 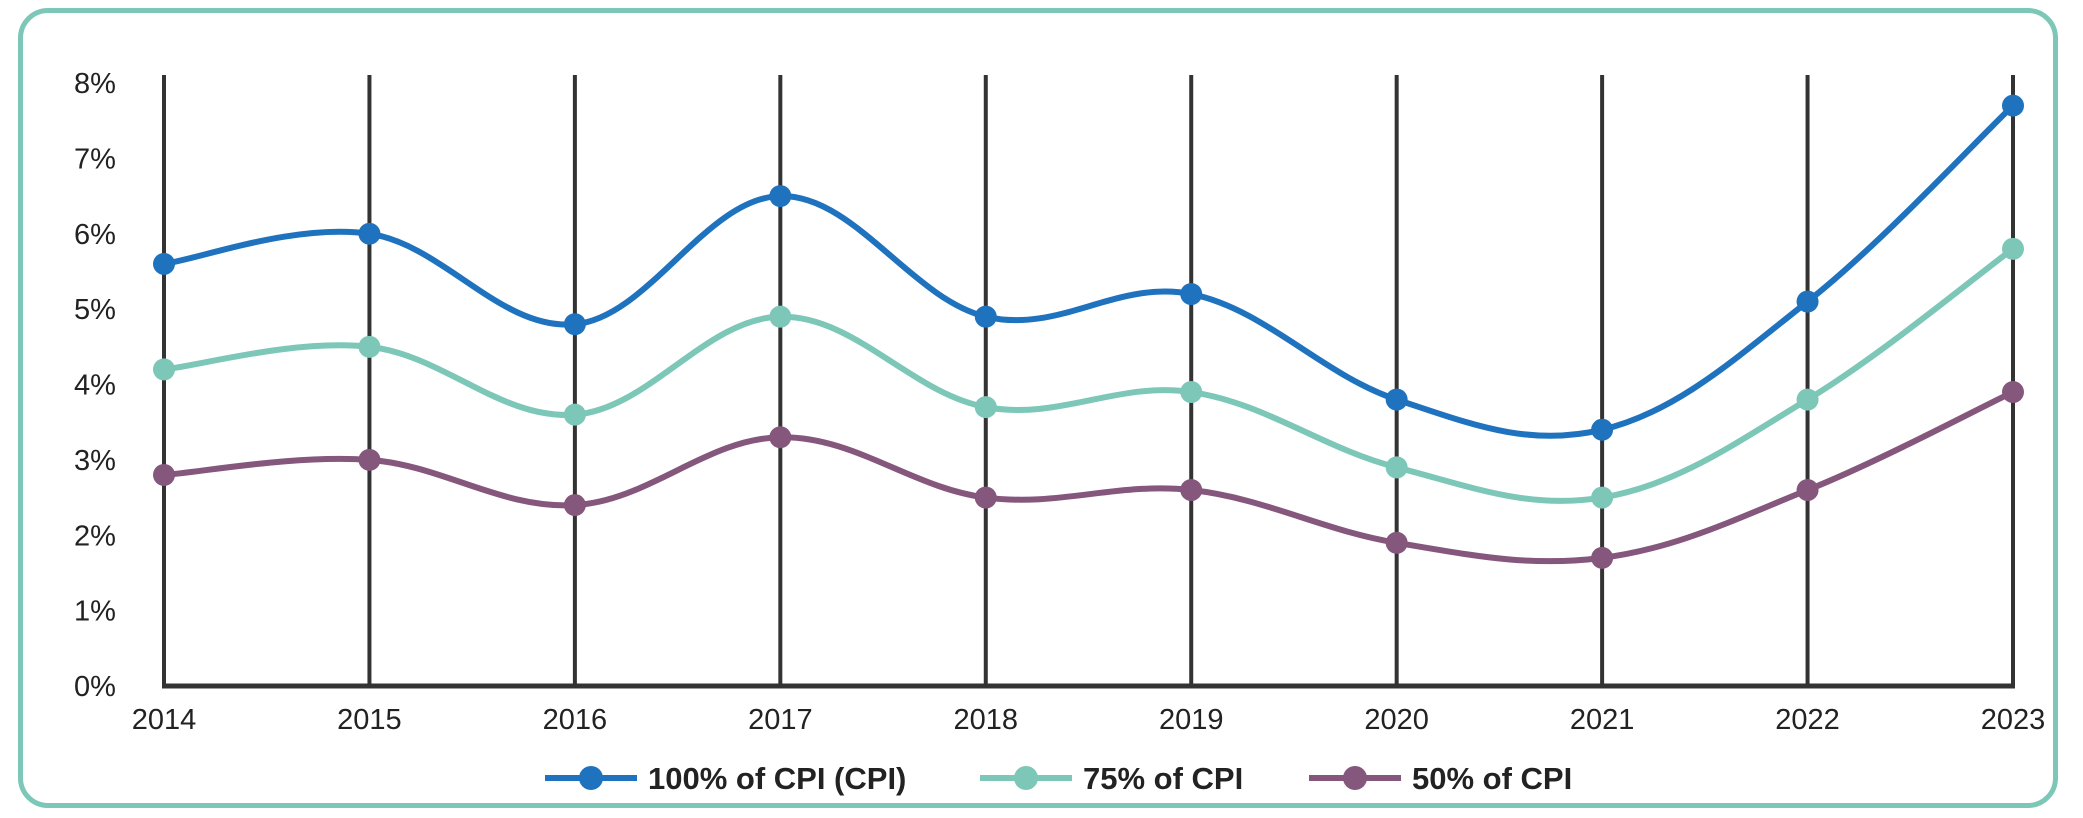 I want to click on y-axis-ticks: 0% 1% 2% 3% 4% 5% 6% 7% 8%, so click(x=95, y=385).